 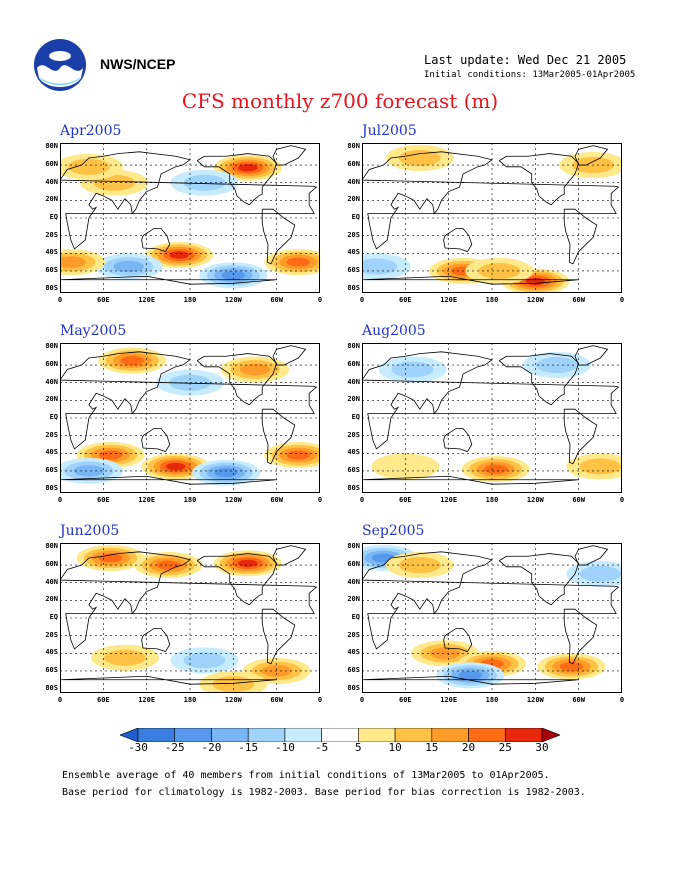 I want to click on colorbar-label: 30, so click(x=542, y=747).